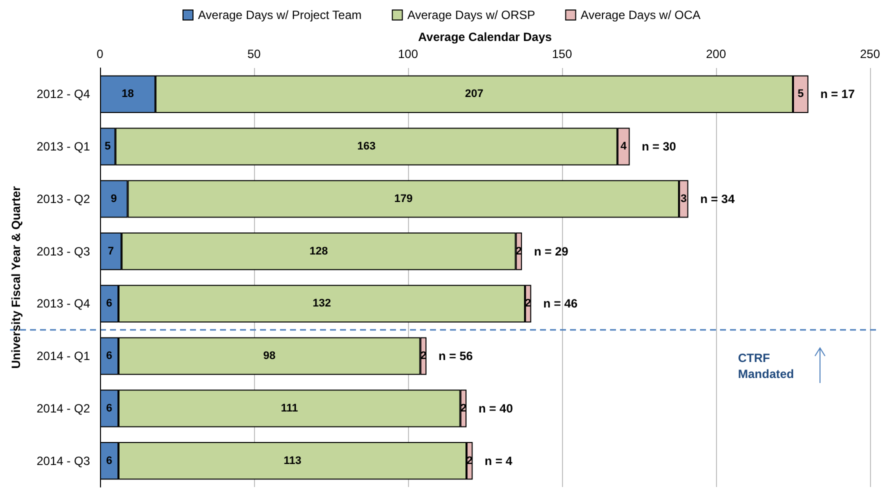 The image size is (883, 491). What do you see at coordinates (318, 251) in the screenshot?
I see `data-label: 128` at bounding box center [318, 251].